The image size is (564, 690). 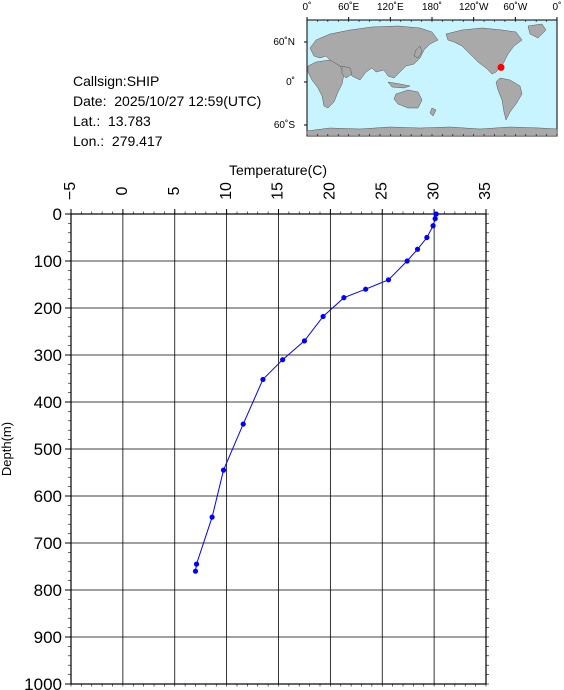 I want to click on x-tick-label: 20, so click(x=330, y=191).